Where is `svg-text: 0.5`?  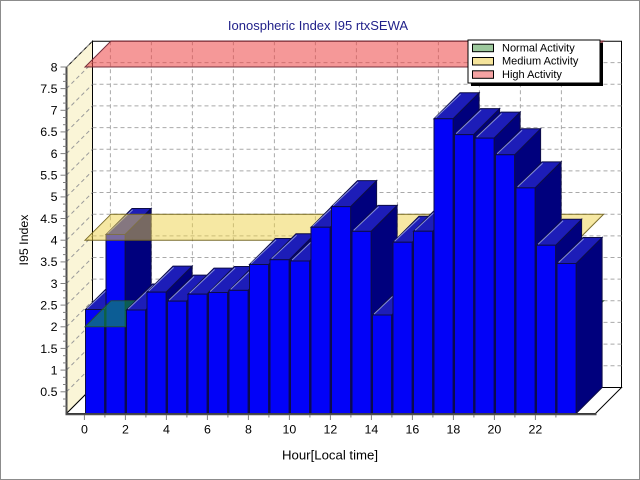
svg-text: 0.5 is located at coordinates (48, 392).